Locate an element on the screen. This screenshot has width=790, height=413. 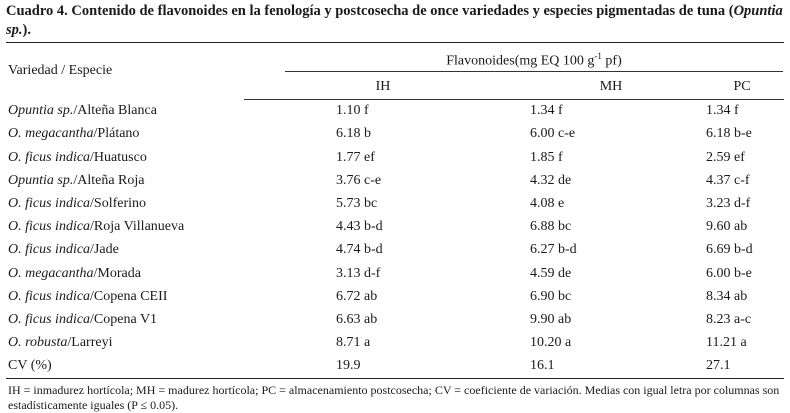
caption-label: Cuadro 4. is located at coordinates (37, 11).